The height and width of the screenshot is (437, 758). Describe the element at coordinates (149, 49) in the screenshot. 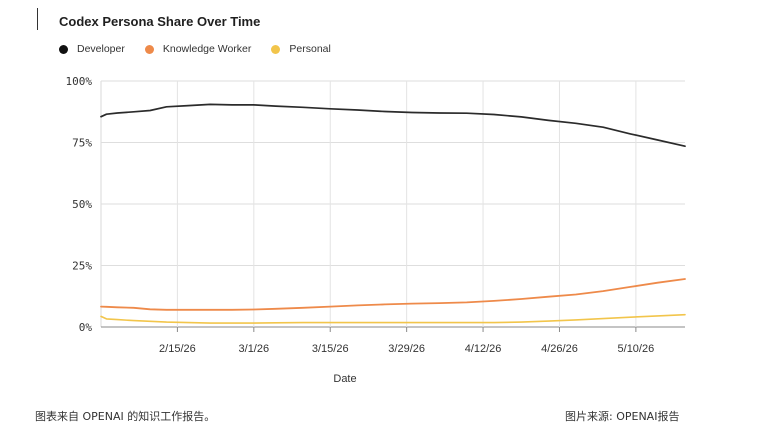

I see `legend-swatch-knowledge-worker` at that location.